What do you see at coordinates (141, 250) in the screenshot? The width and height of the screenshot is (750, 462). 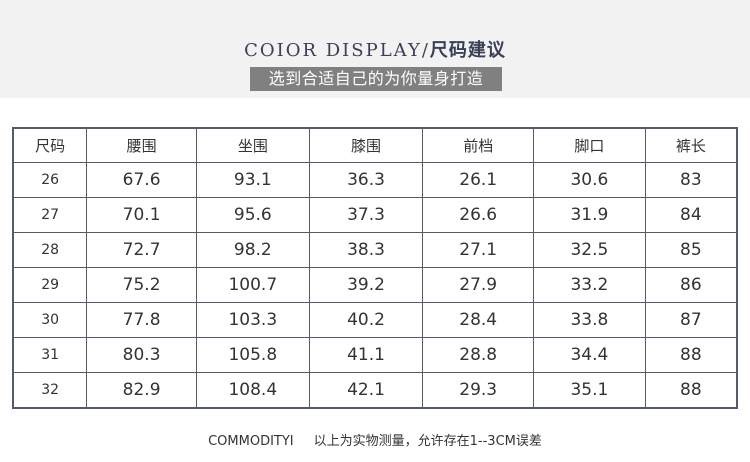 I see `table-cell: 72.7` at bounding box center [141, 250].